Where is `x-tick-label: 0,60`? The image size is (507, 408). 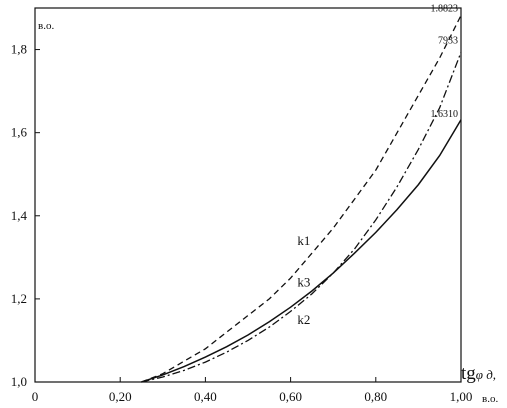 x-tick-label: 0,60 is located at coordinates (290, 396).